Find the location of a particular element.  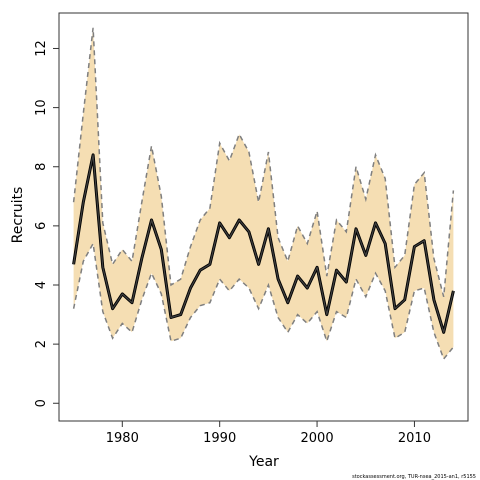

x-tick-label: 1980 is located at coordinates (122, 438).